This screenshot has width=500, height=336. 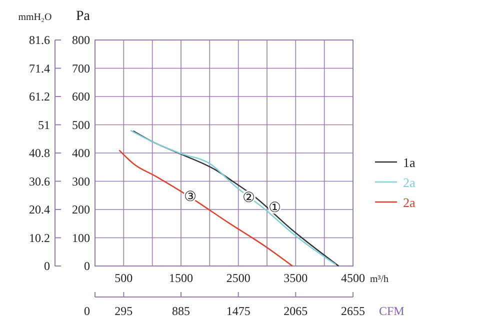 What do you see at coordinates (39, 237) in the screenshot?
I see `y2-tick-label: 10.2` at bounding box center [39, 237].